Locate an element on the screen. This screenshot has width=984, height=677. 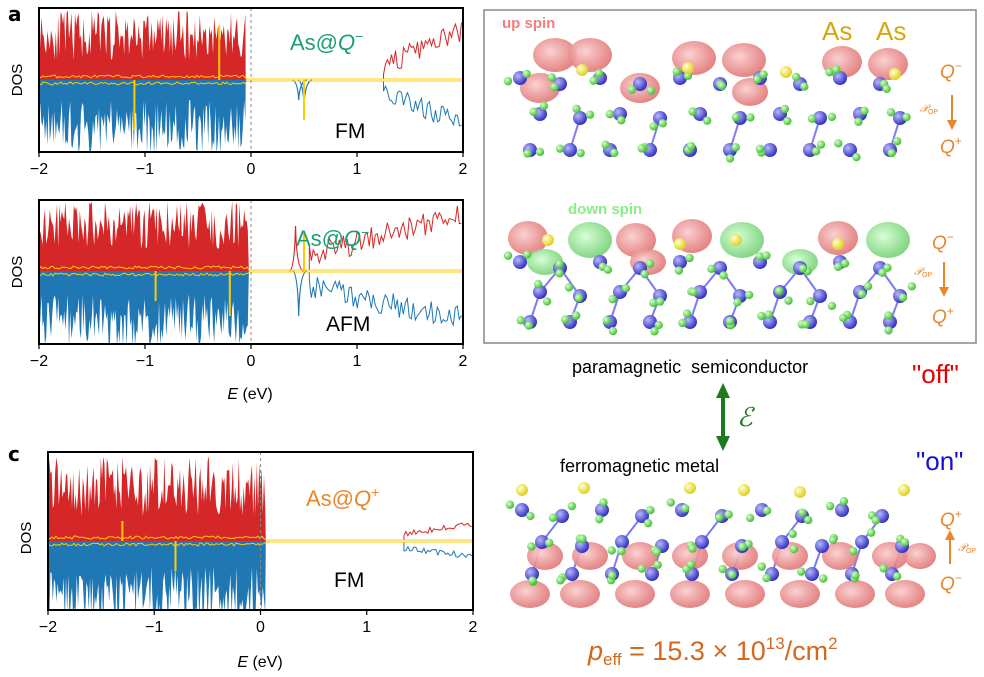
paramagnetic-label: paramagnetic semiconductor is located at coordinates (690, 367).